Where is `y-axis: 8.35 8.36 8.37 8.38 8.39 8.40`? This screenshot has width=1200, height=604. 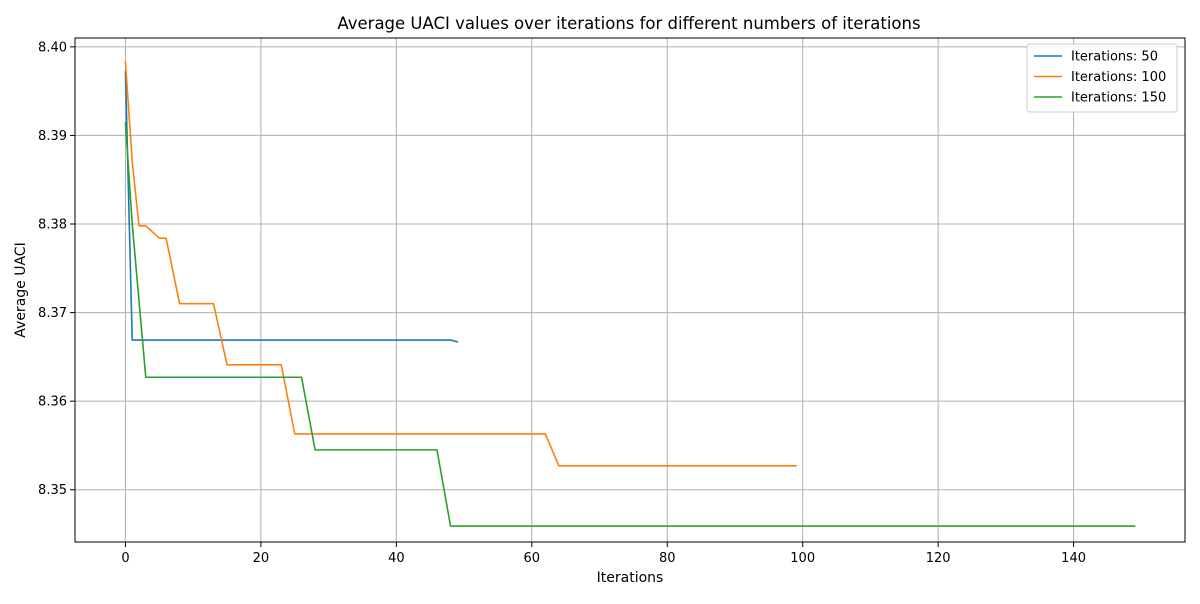
y-axis: 8.35 8.36 8.37 8.38 8.39 8.40 is located at coordinates (56, 269).